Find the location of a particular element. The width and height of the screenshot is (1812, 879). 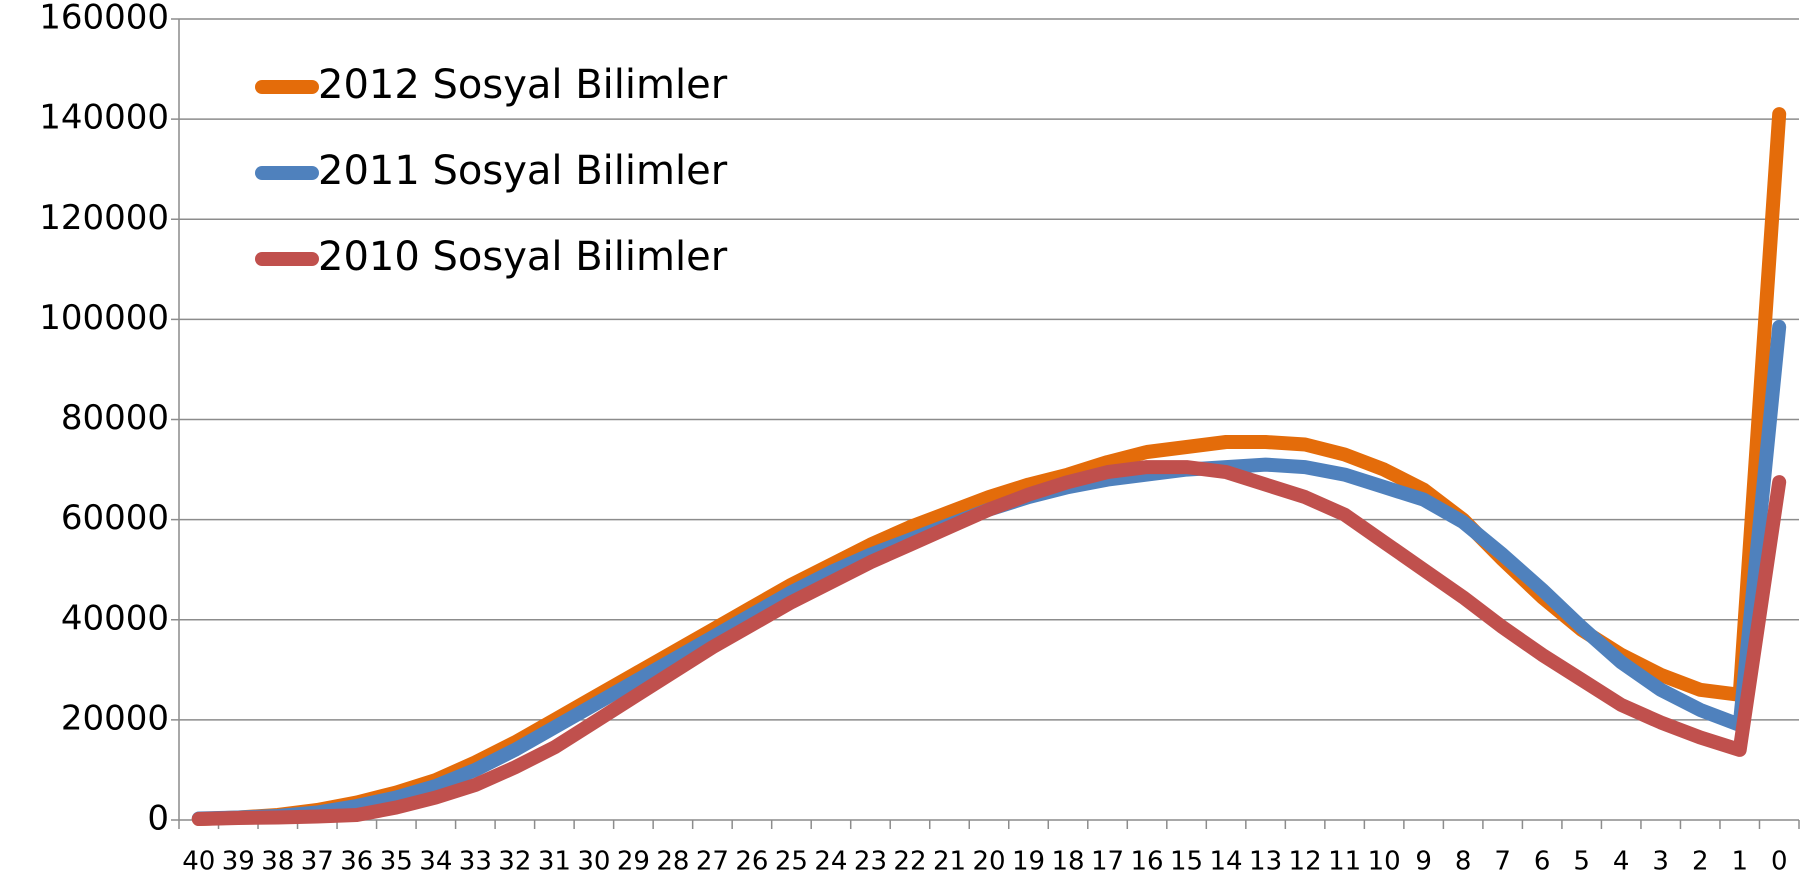

y-tick-label: 40000 is located at coordinates (115, 618).